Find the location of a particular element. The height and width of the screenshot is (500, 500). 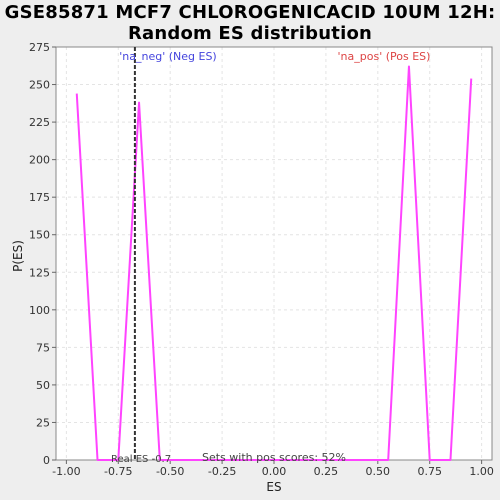

x-tick-label: -1.00 is located at coordinates (66, 471).